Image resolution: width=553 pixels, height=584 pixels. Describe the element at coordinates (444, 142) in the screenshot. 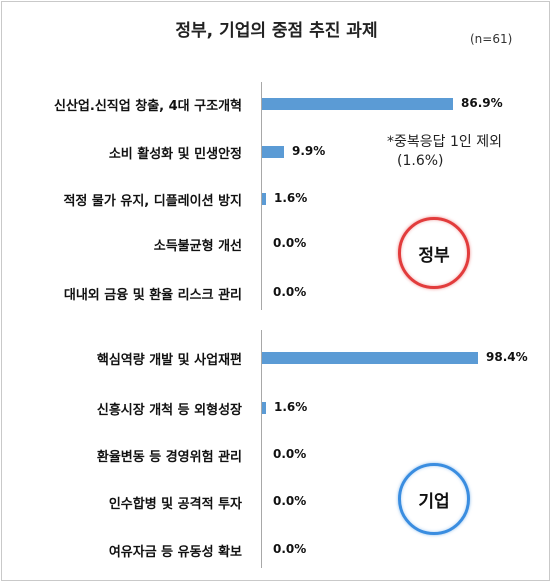

I see `footnote-line1: *중복응답 1인 제외` at that location.